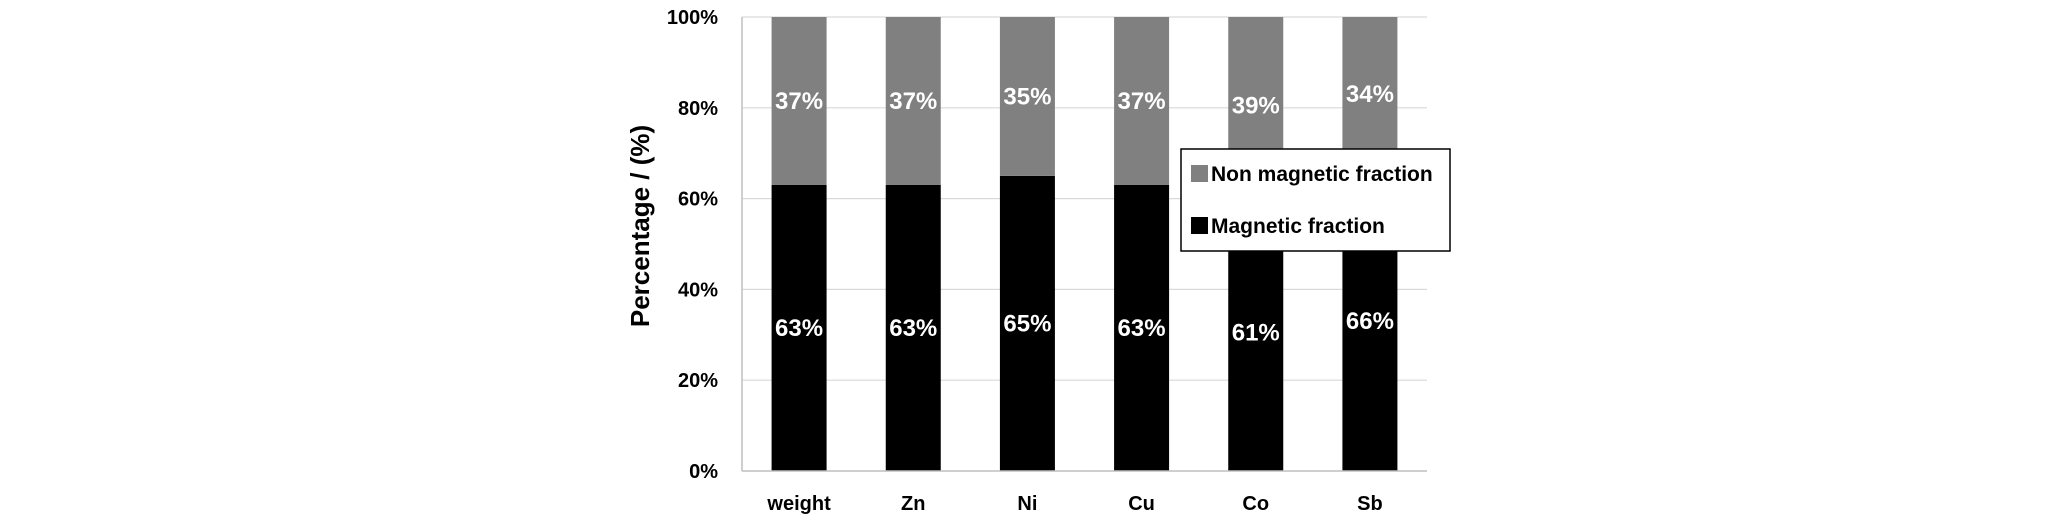 This screenshot has width=2067, height=517. What do you see at coordinates (698, 290) in the screenshot?
I see `y-tick-label: 40%` at bounding box center [698, 290].